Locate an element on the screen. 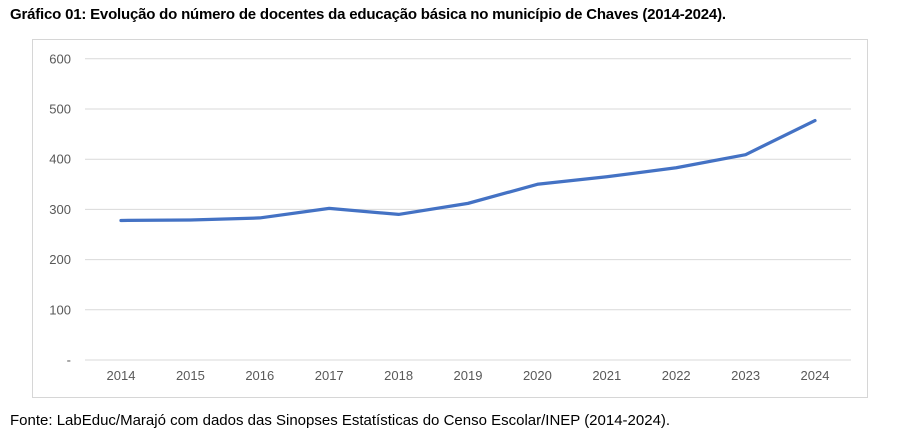 This screenshot has height=442, width=907. y-axis-tick-label: 300 is located at coordinates (60, 209).